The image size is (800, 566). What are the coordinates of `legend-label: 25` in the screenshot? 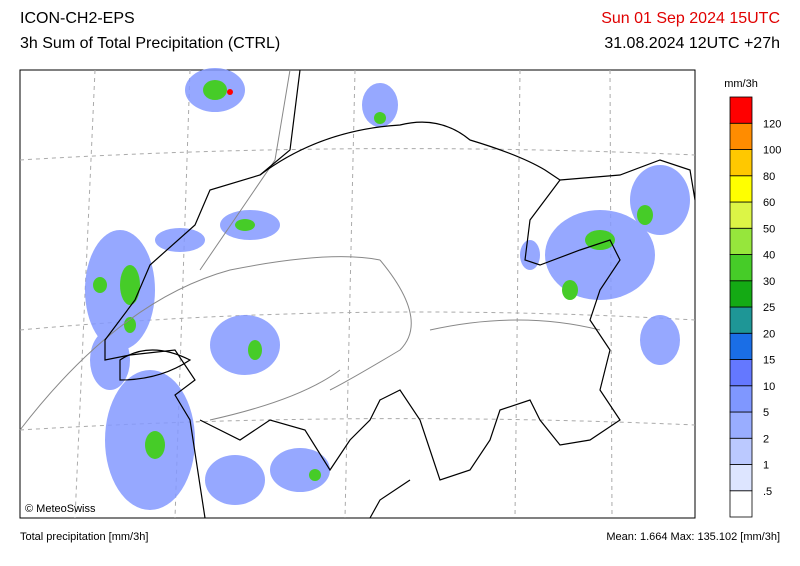 It's located at (769, 308).